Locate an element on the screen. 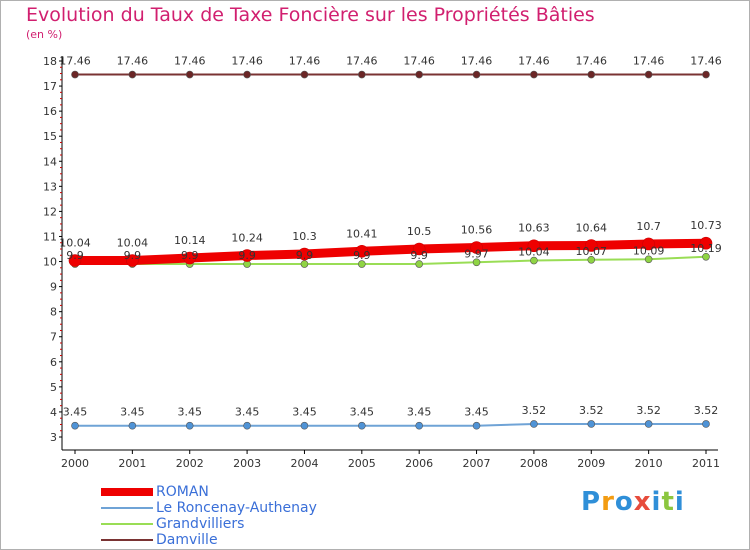  y-tick-label: 7 is located at coordinates (53, 337).